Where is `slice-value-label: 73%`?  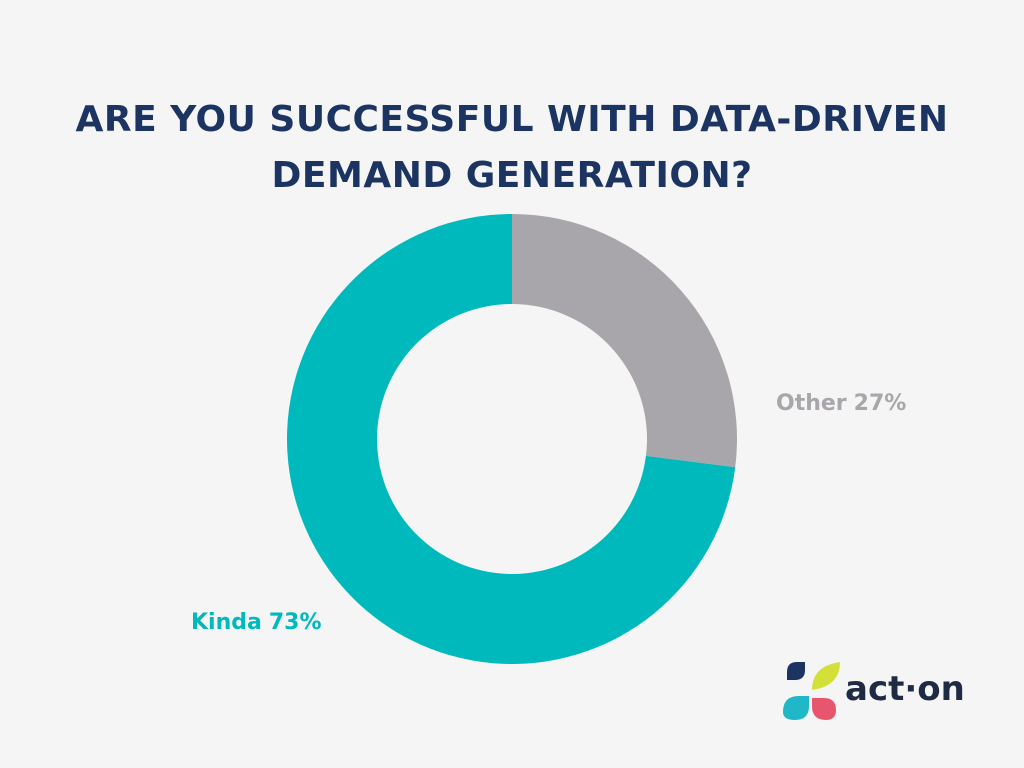
slice-value-label: 73% is located at coordinates (295, 622).